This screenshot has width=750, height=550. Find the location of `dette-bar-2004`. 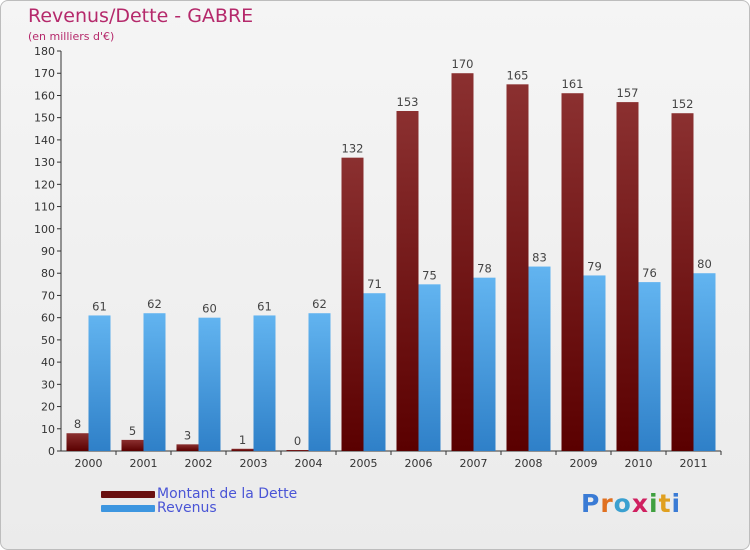

dette-bar-2004 is located at coordinates (297, 450).